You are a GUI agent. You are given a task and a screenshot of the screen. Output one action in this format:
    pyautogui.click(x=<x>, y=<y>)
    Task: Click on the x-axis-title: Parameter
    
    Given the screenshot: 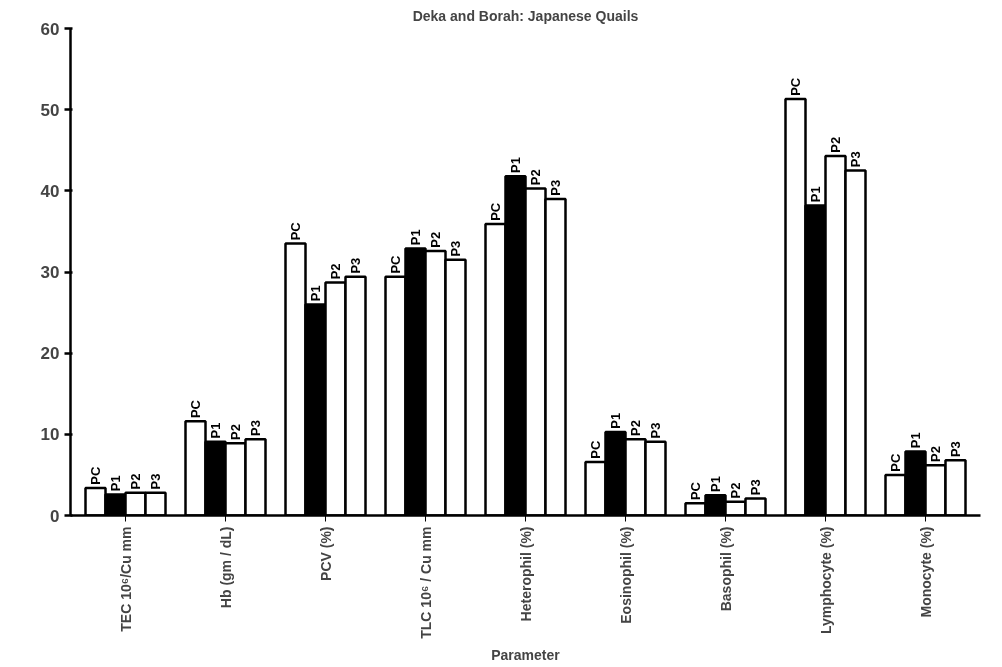 What is the action you would take?
    pyautogui.click(x=526, y=654)
    